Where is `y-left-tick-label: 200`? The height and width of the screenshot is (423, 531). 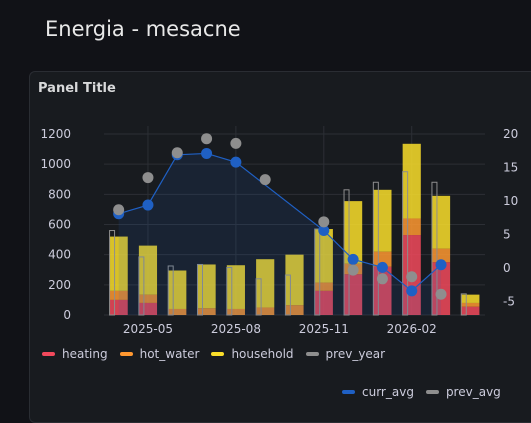 y-left-tick-label: 200 is located at coordinates (59, 285).